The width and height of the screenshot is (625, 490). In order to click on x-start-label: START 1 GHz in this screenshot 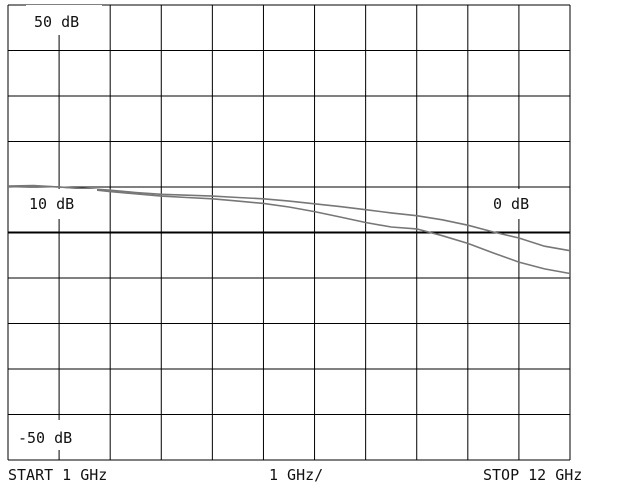, I will do `click(58, 475)`.